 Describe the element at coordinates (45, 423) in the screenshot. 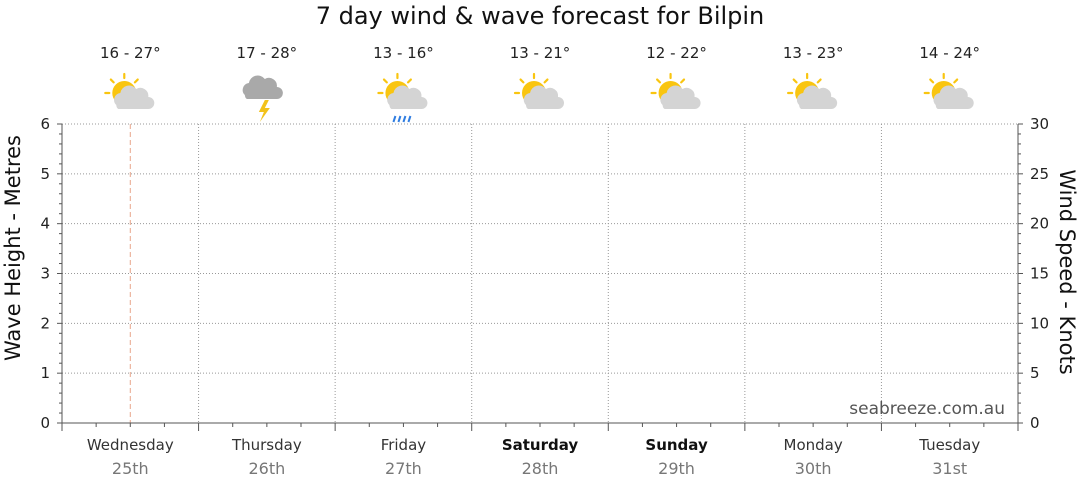

I see `y-left-tick-label: 0` at that location.